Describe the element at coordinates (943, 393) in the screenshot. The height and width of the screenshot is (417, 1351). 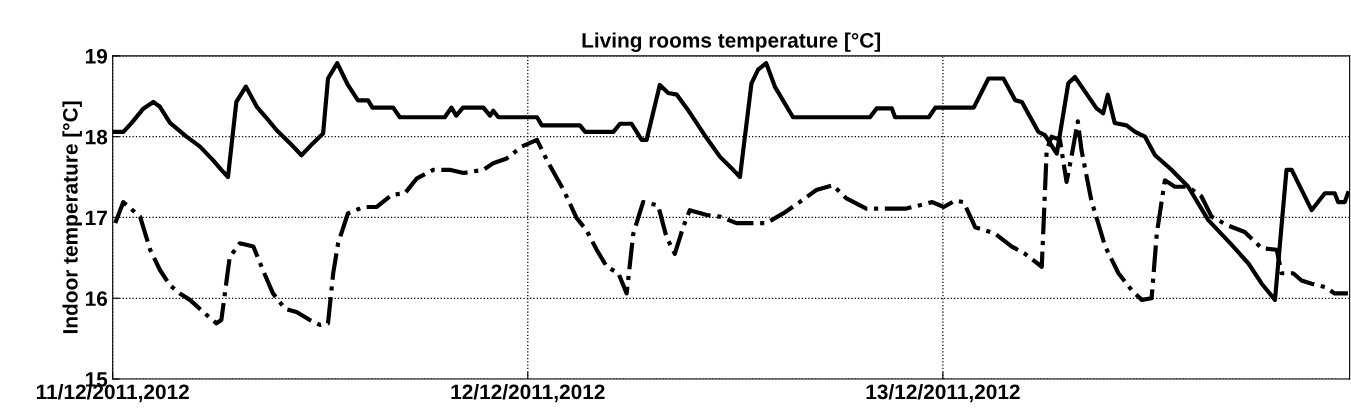
I see `x-tick-label: 13/12/2011,2012` at that location.